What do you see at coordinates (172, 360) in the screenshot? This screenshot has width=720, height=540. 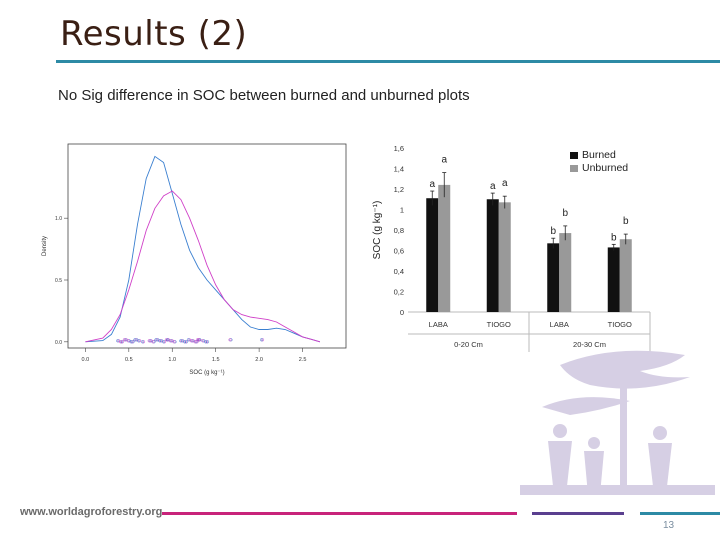 I see `x-tick-label: 1.0` at bounding box center [172, 360].